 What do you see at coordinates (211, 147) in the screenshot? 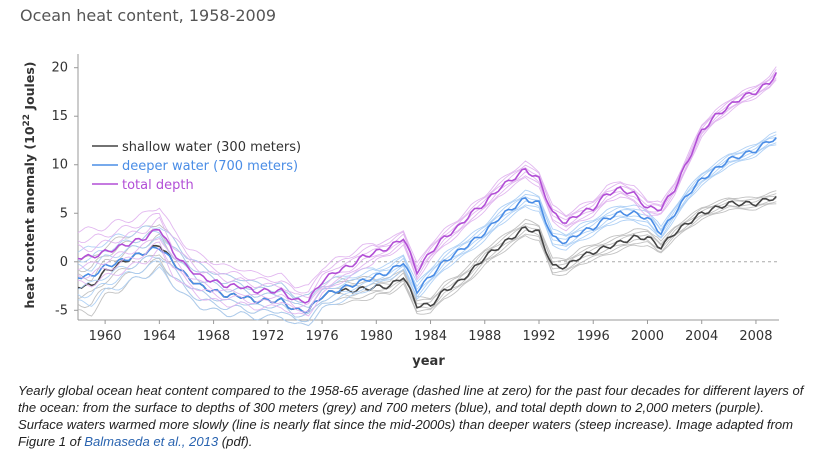
I see `legend-label-0: shallow water (300 meters)` at bounding box center [211, 147].